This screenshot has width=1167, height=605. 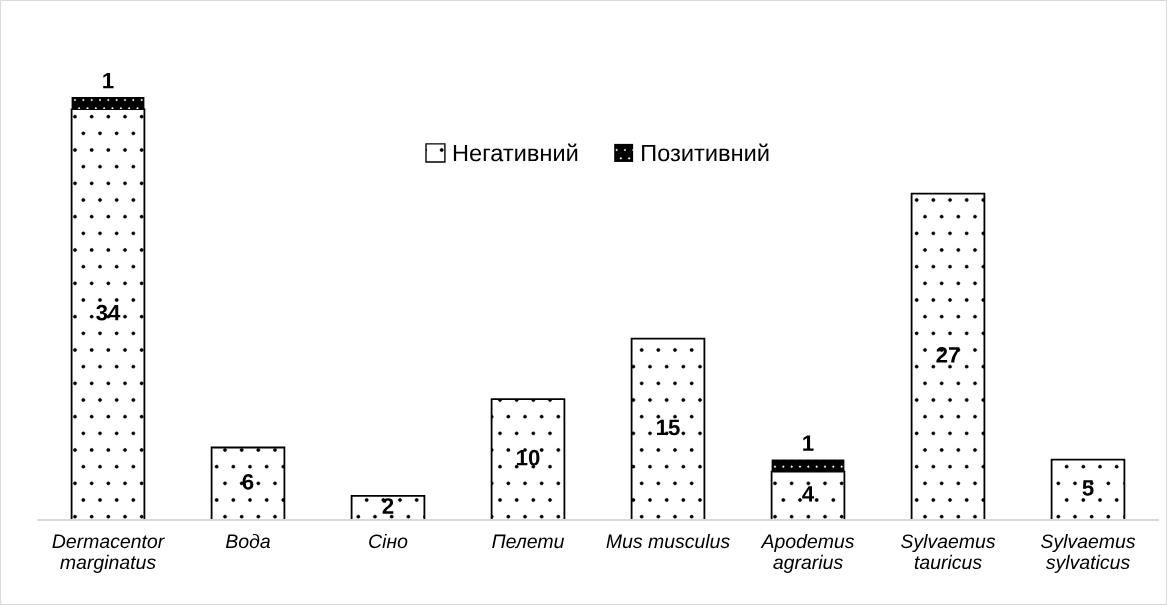 What do you see at coordinates (948, 551) in the screenshot?
I see `x-tick-label: Sylvaemus tauricus` at bounding box center [948, 551].